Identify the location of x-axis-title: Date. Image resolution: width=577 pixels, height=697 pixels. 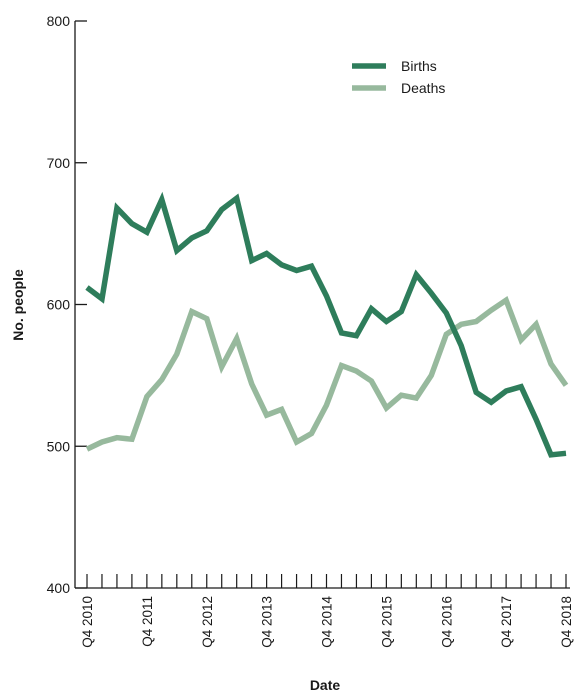
(325, 685).